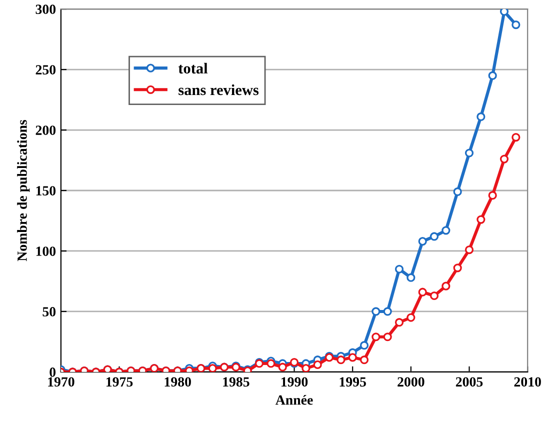 Image resolution: width=549 pixels, height=431 pixels. Describe the element at coordinates (218, 90) in the screenshot. I see `legend-label: sans reviews` at that location.